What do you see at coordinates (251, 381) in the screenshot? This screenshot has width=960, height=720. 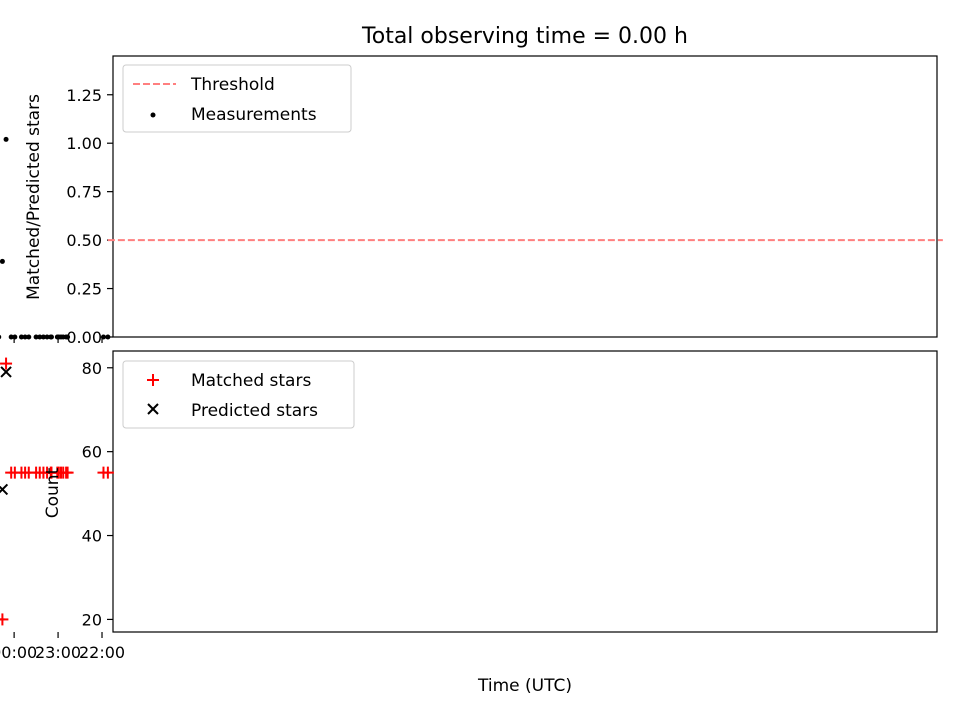 I see `matched-legend-label: Matched stars` at bounding box center [251, 381].